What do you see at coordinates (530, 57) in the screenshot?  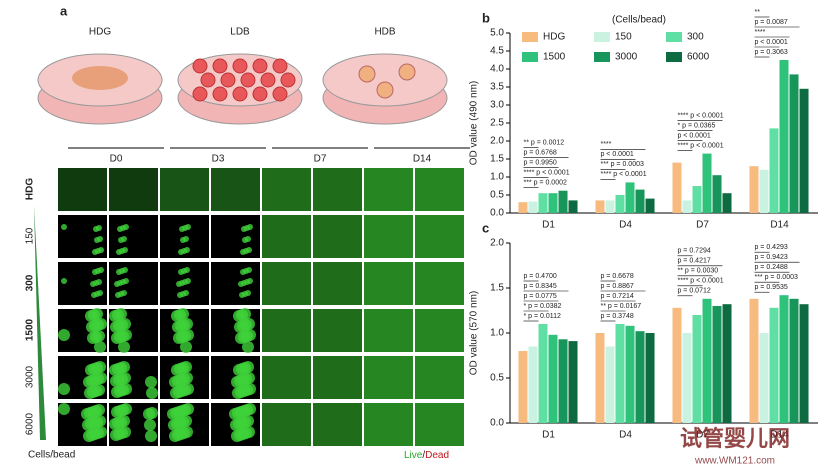 I see `legend-swatch` at bounding box center [530, 57].